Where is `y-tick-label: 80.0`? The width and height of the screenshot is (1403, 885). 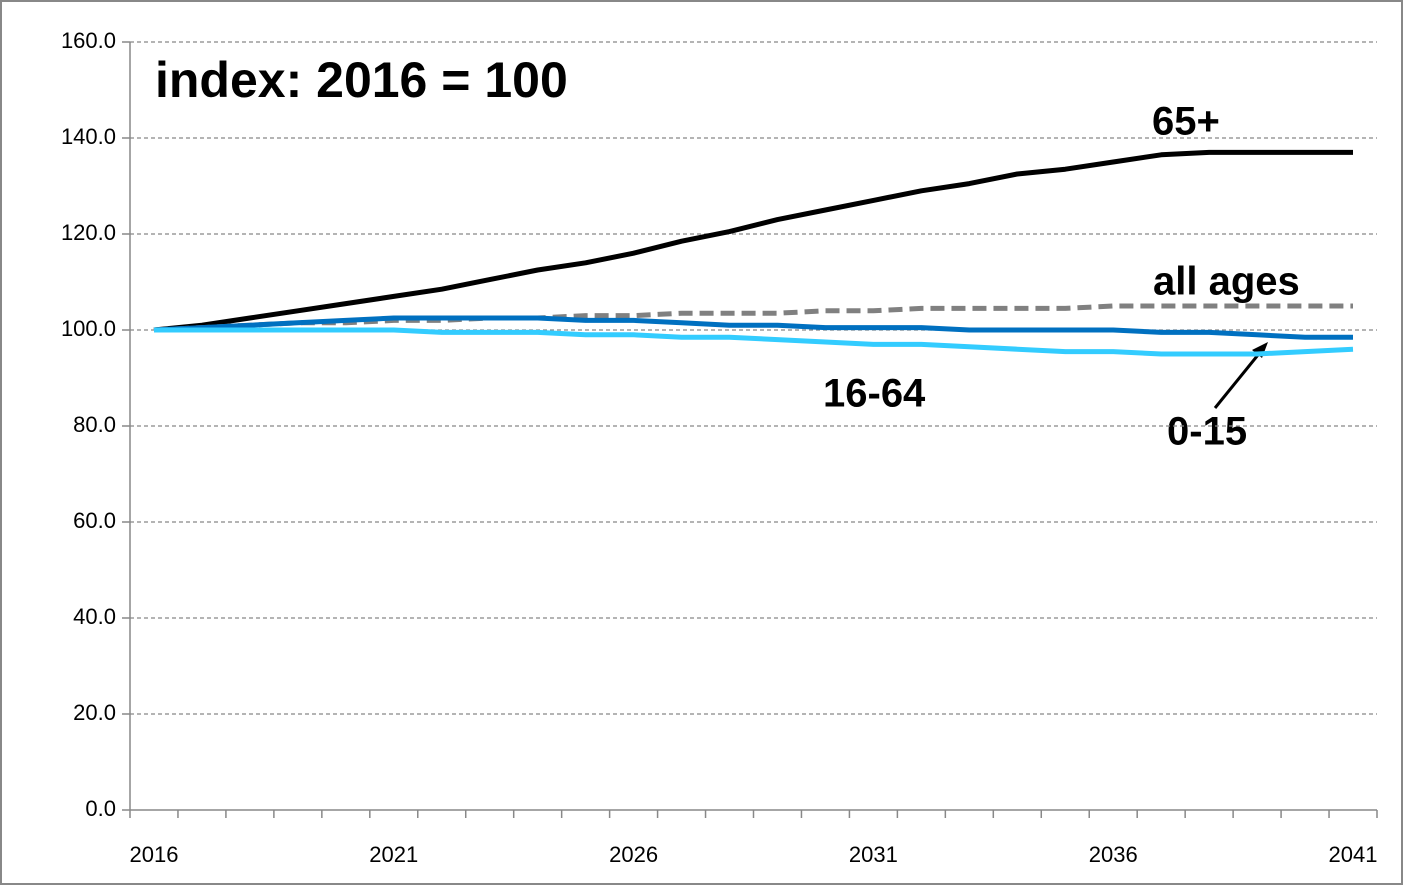 y-tick-label: 80.0 is located at coordinates (94, 424).